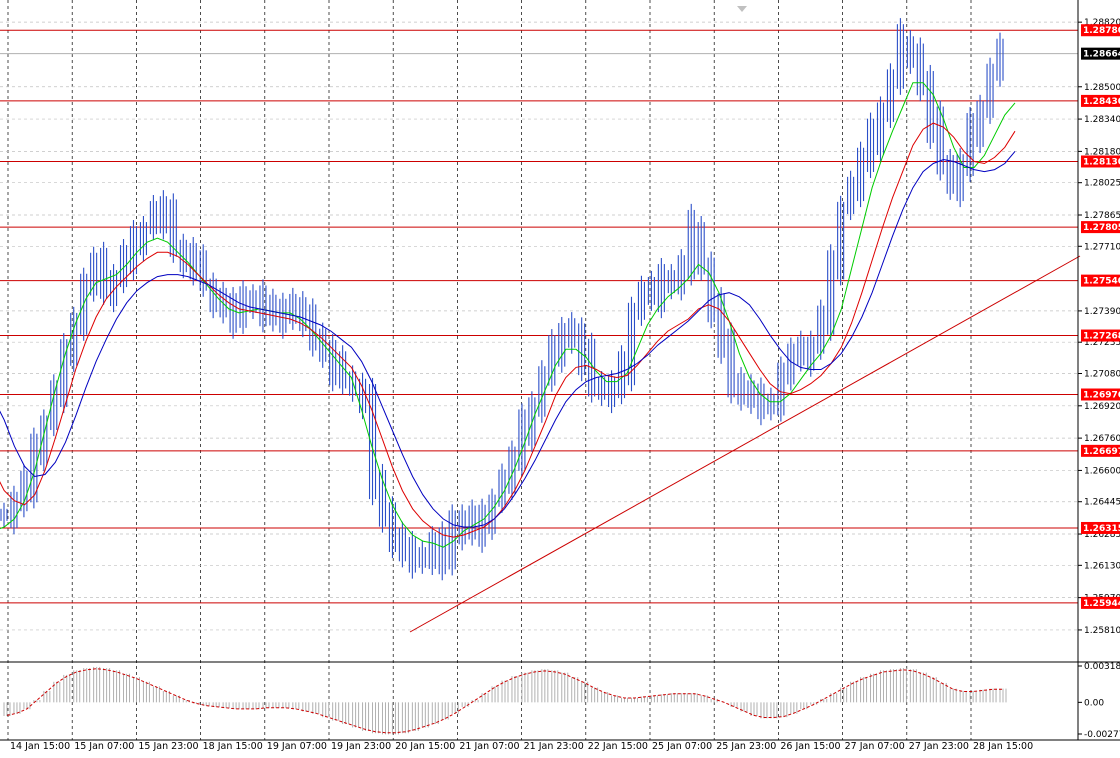 Image resolution: width=1120 pixels, height=758 pixels. I want to click on x-tick-label: 15 Jan 23:00, so click(168, 746).